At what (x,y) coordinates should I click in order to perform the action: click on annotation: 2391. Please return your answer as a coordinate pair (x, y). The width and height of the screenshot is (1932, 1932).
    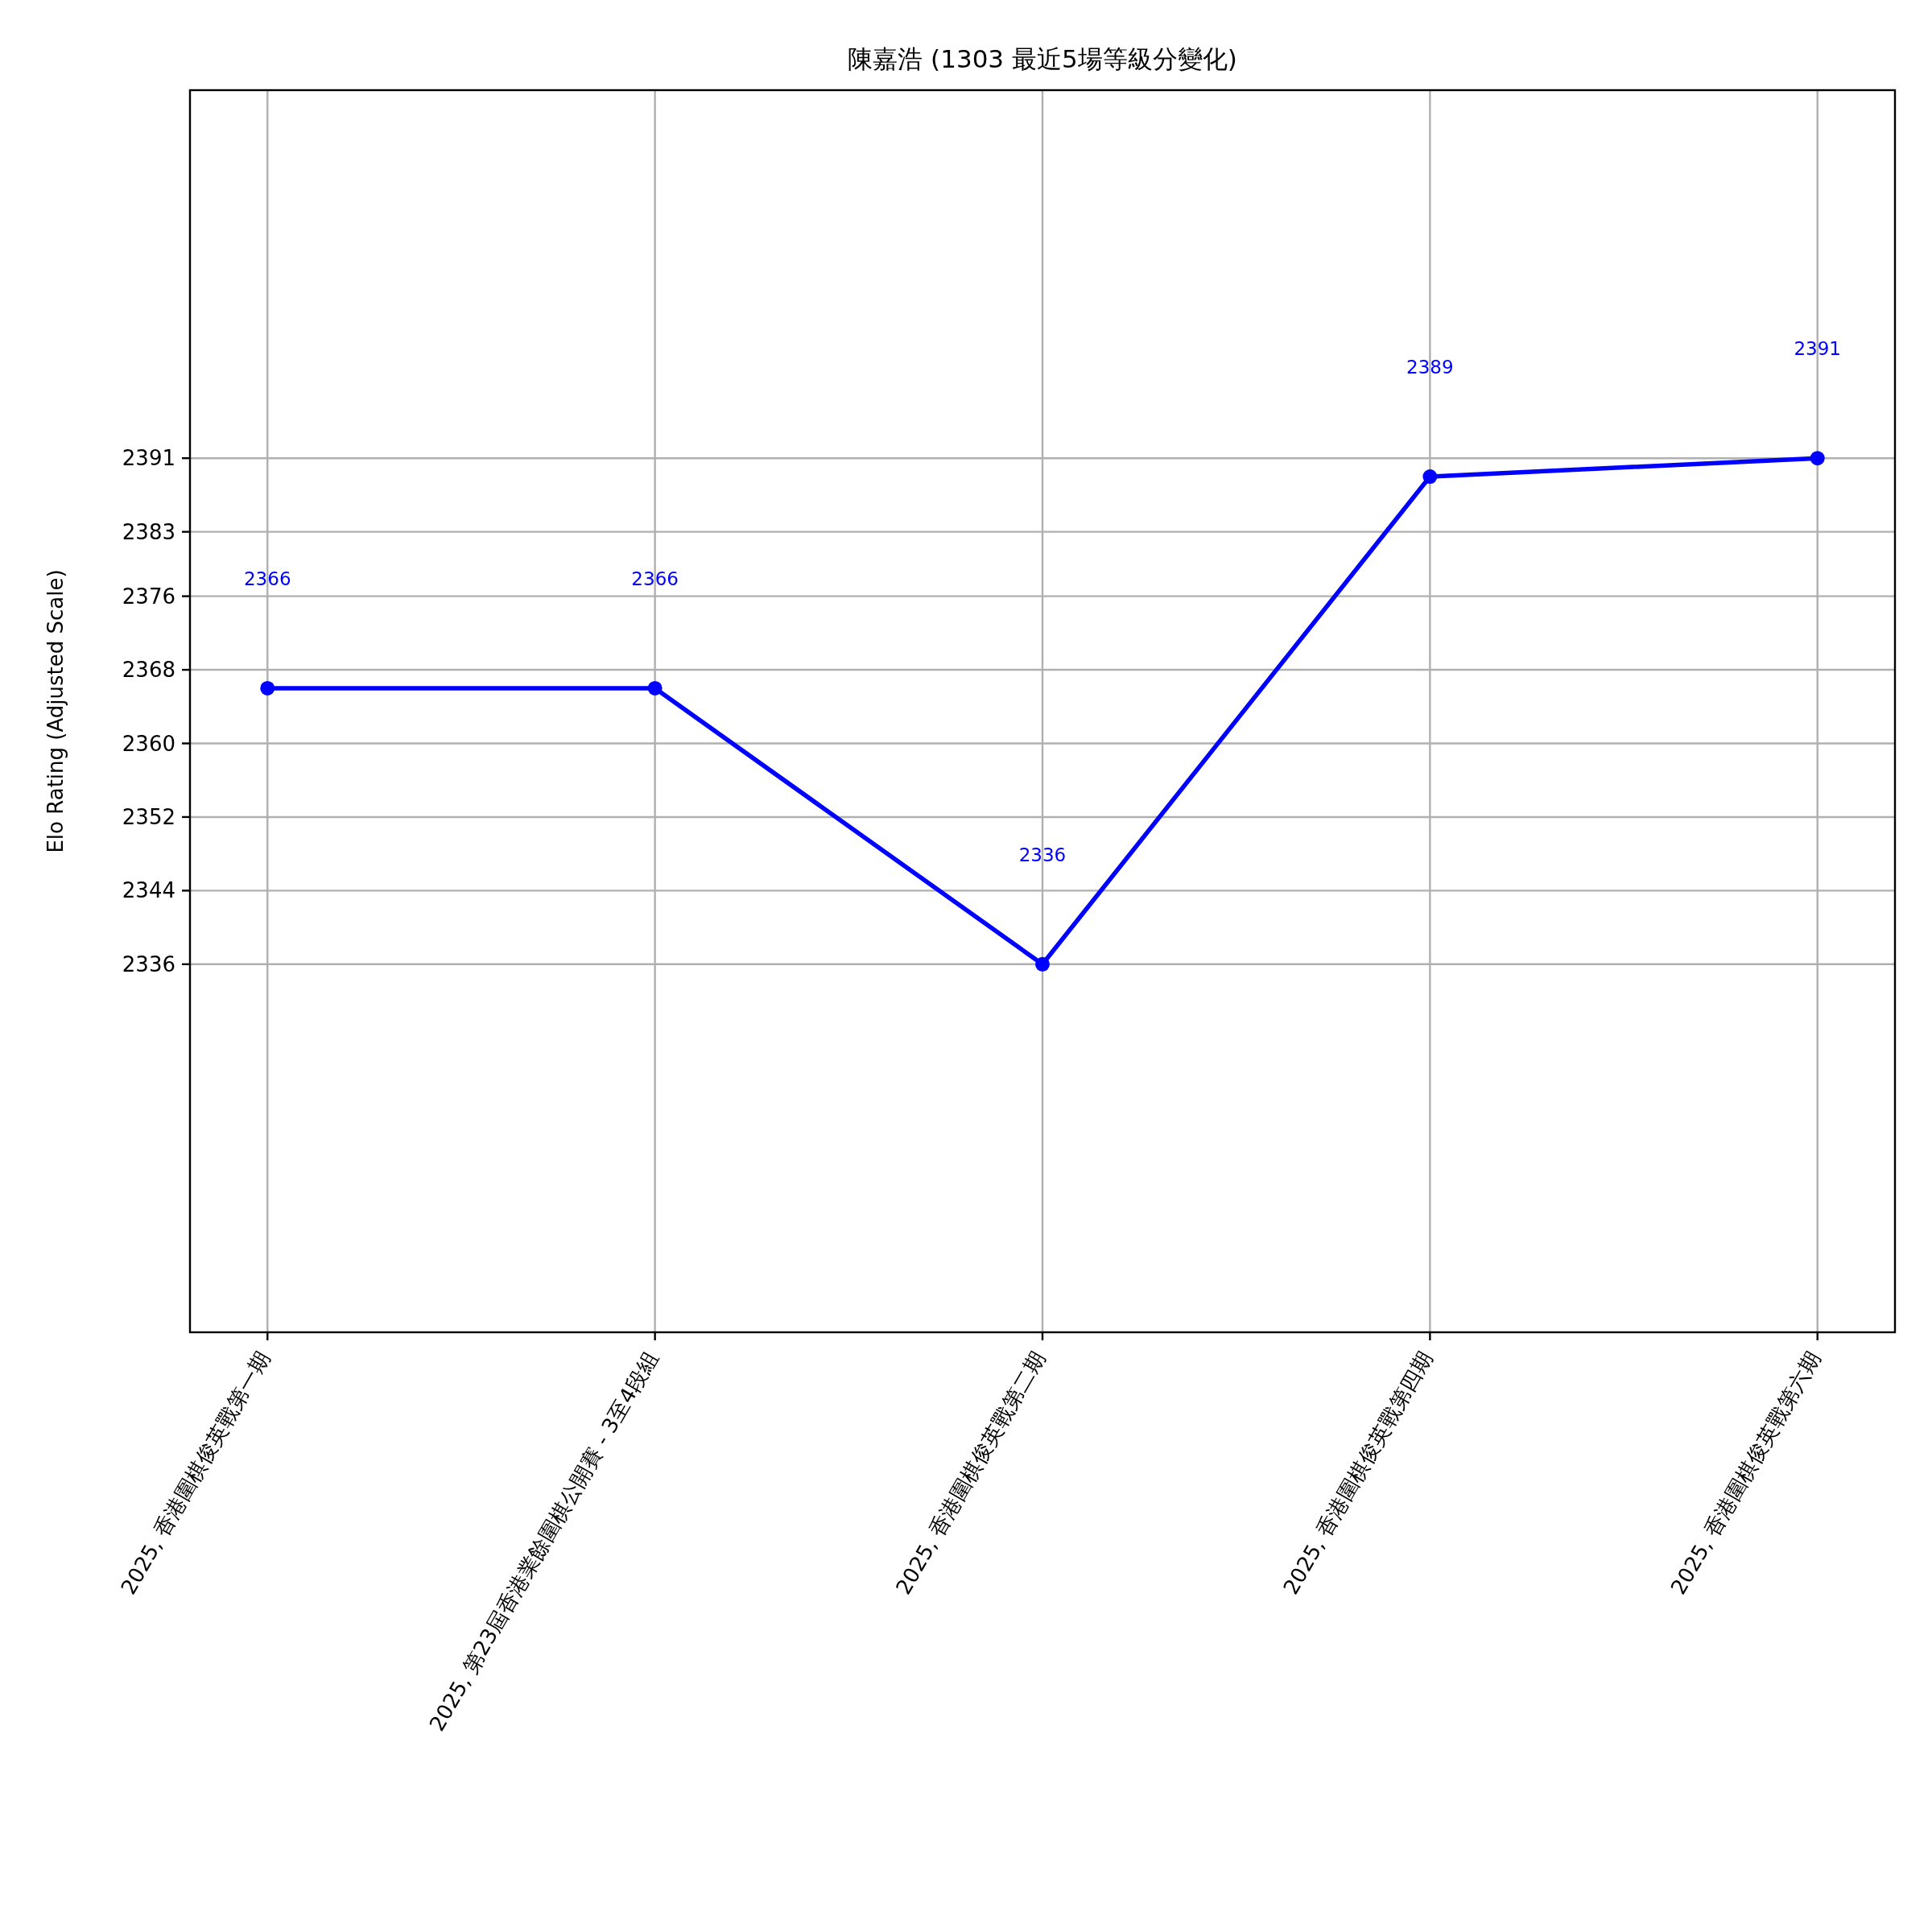
    Looking at the image, I should click on (1817, 349).